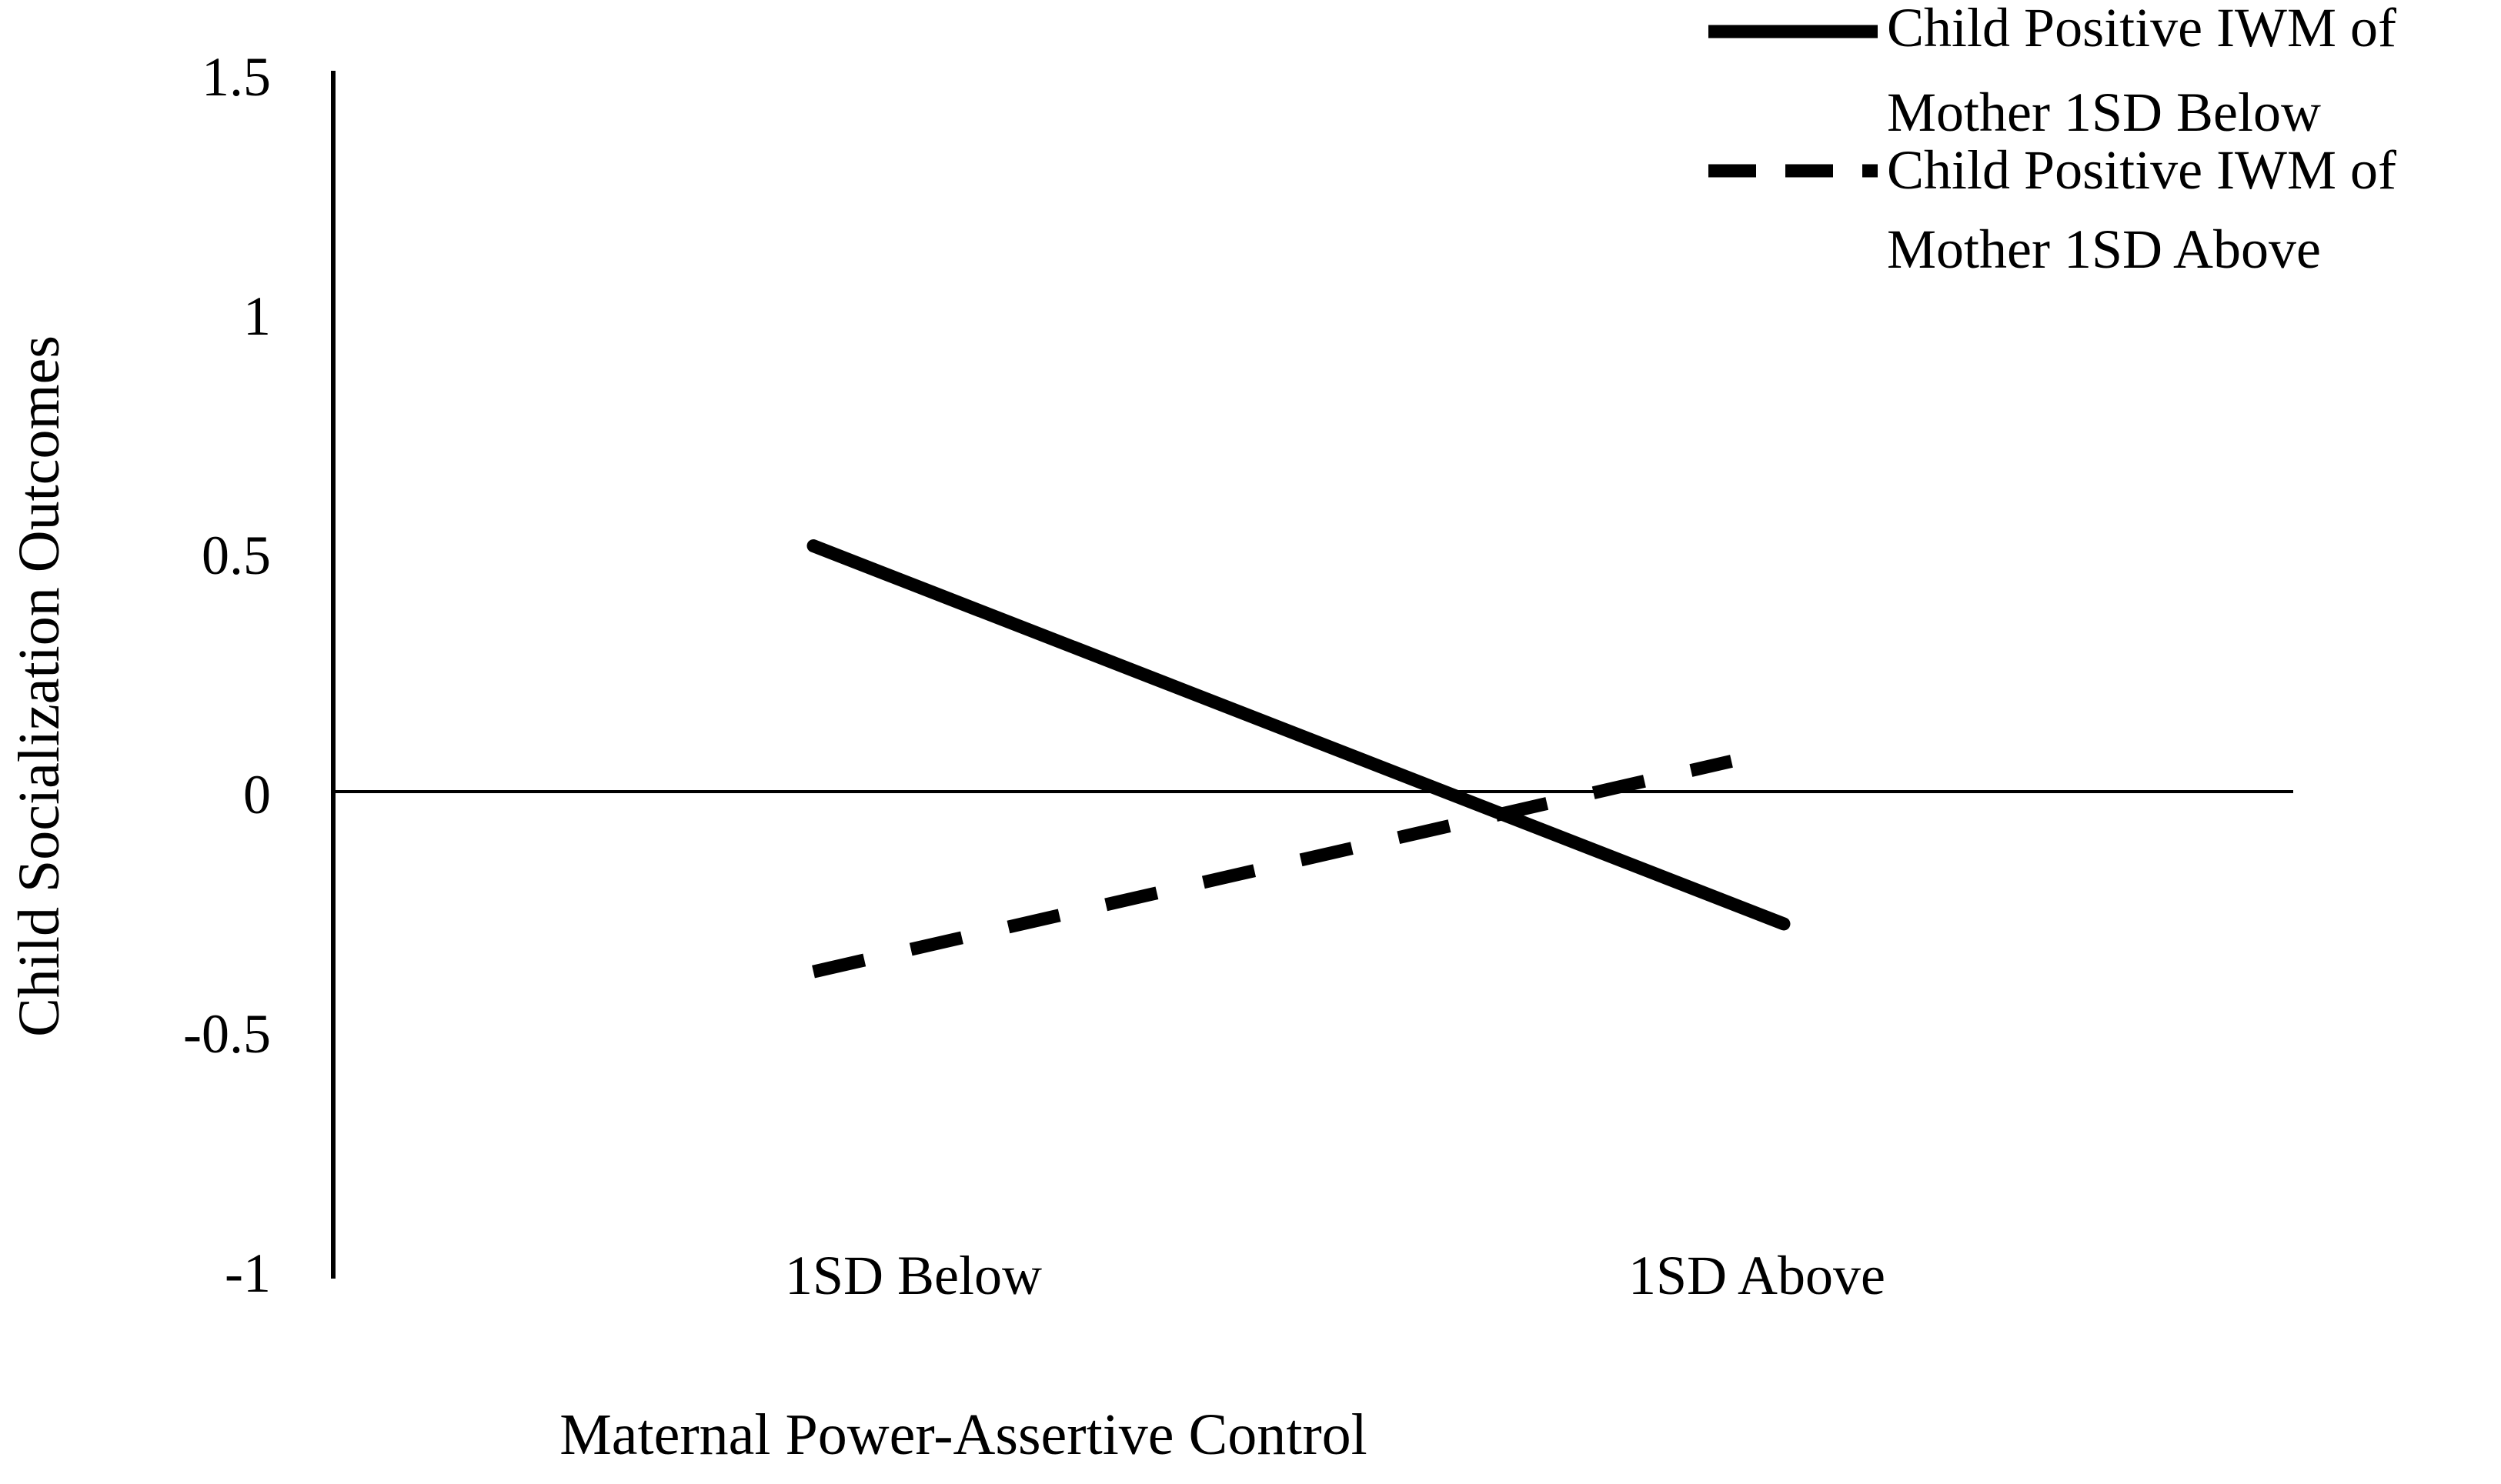  Describe the element at coordinates (2104, 249) in the screenshot. I see `legend-label: Mother 1SD Above` at that location.